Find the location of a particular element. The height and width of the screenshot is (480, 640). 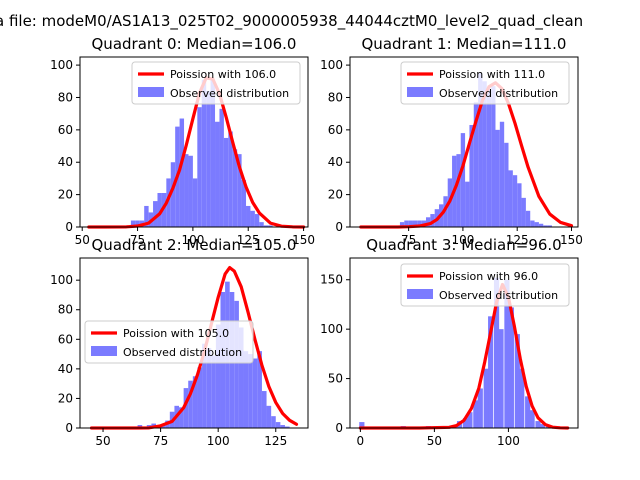

quadrant-3-ticks: 0 50 100 0 50 100 150 is located at coordinates (420, 360).